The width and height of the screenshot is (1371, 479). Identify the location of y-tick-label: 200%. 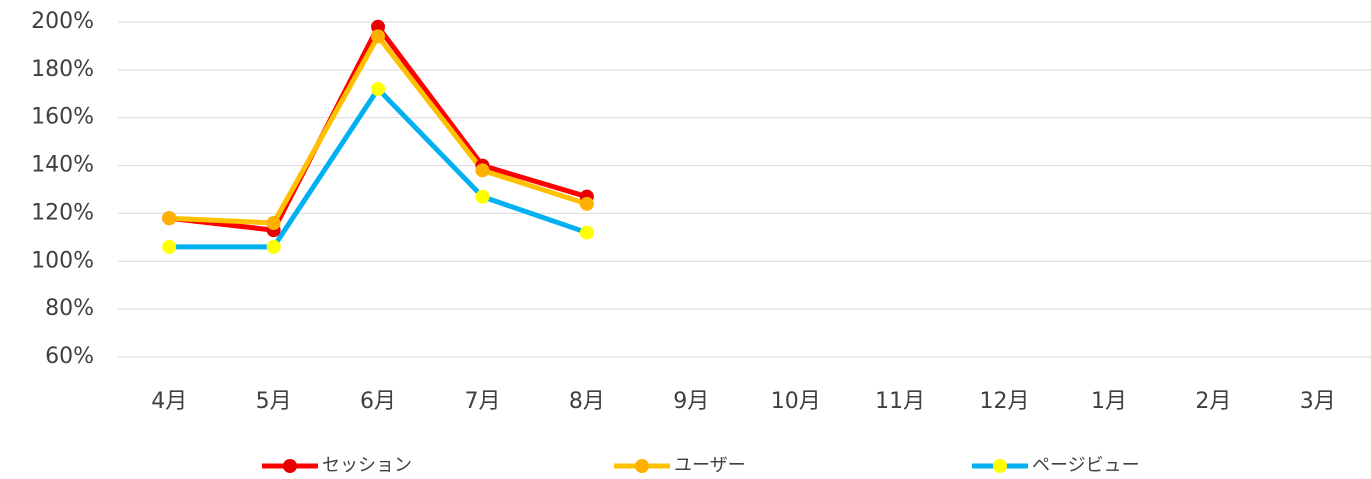
(62, 21).